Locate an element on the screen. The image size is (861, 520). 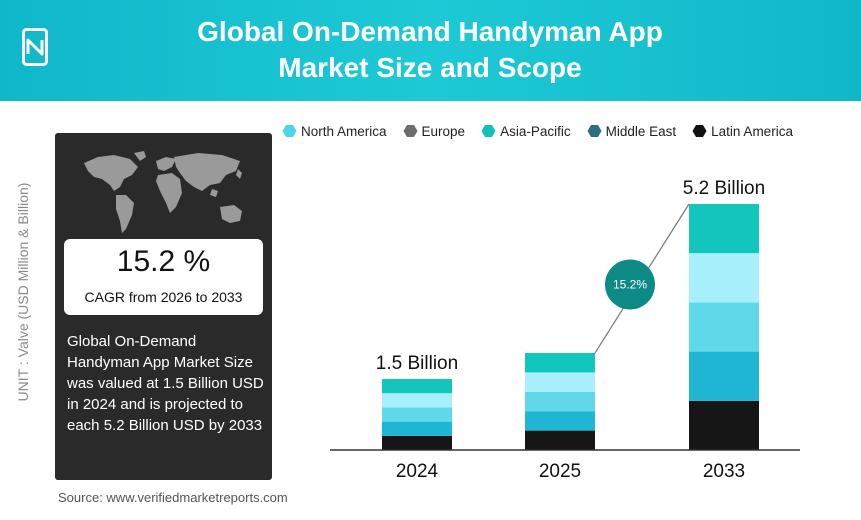
legend-label: Europe is located at coordinates (443, 131).